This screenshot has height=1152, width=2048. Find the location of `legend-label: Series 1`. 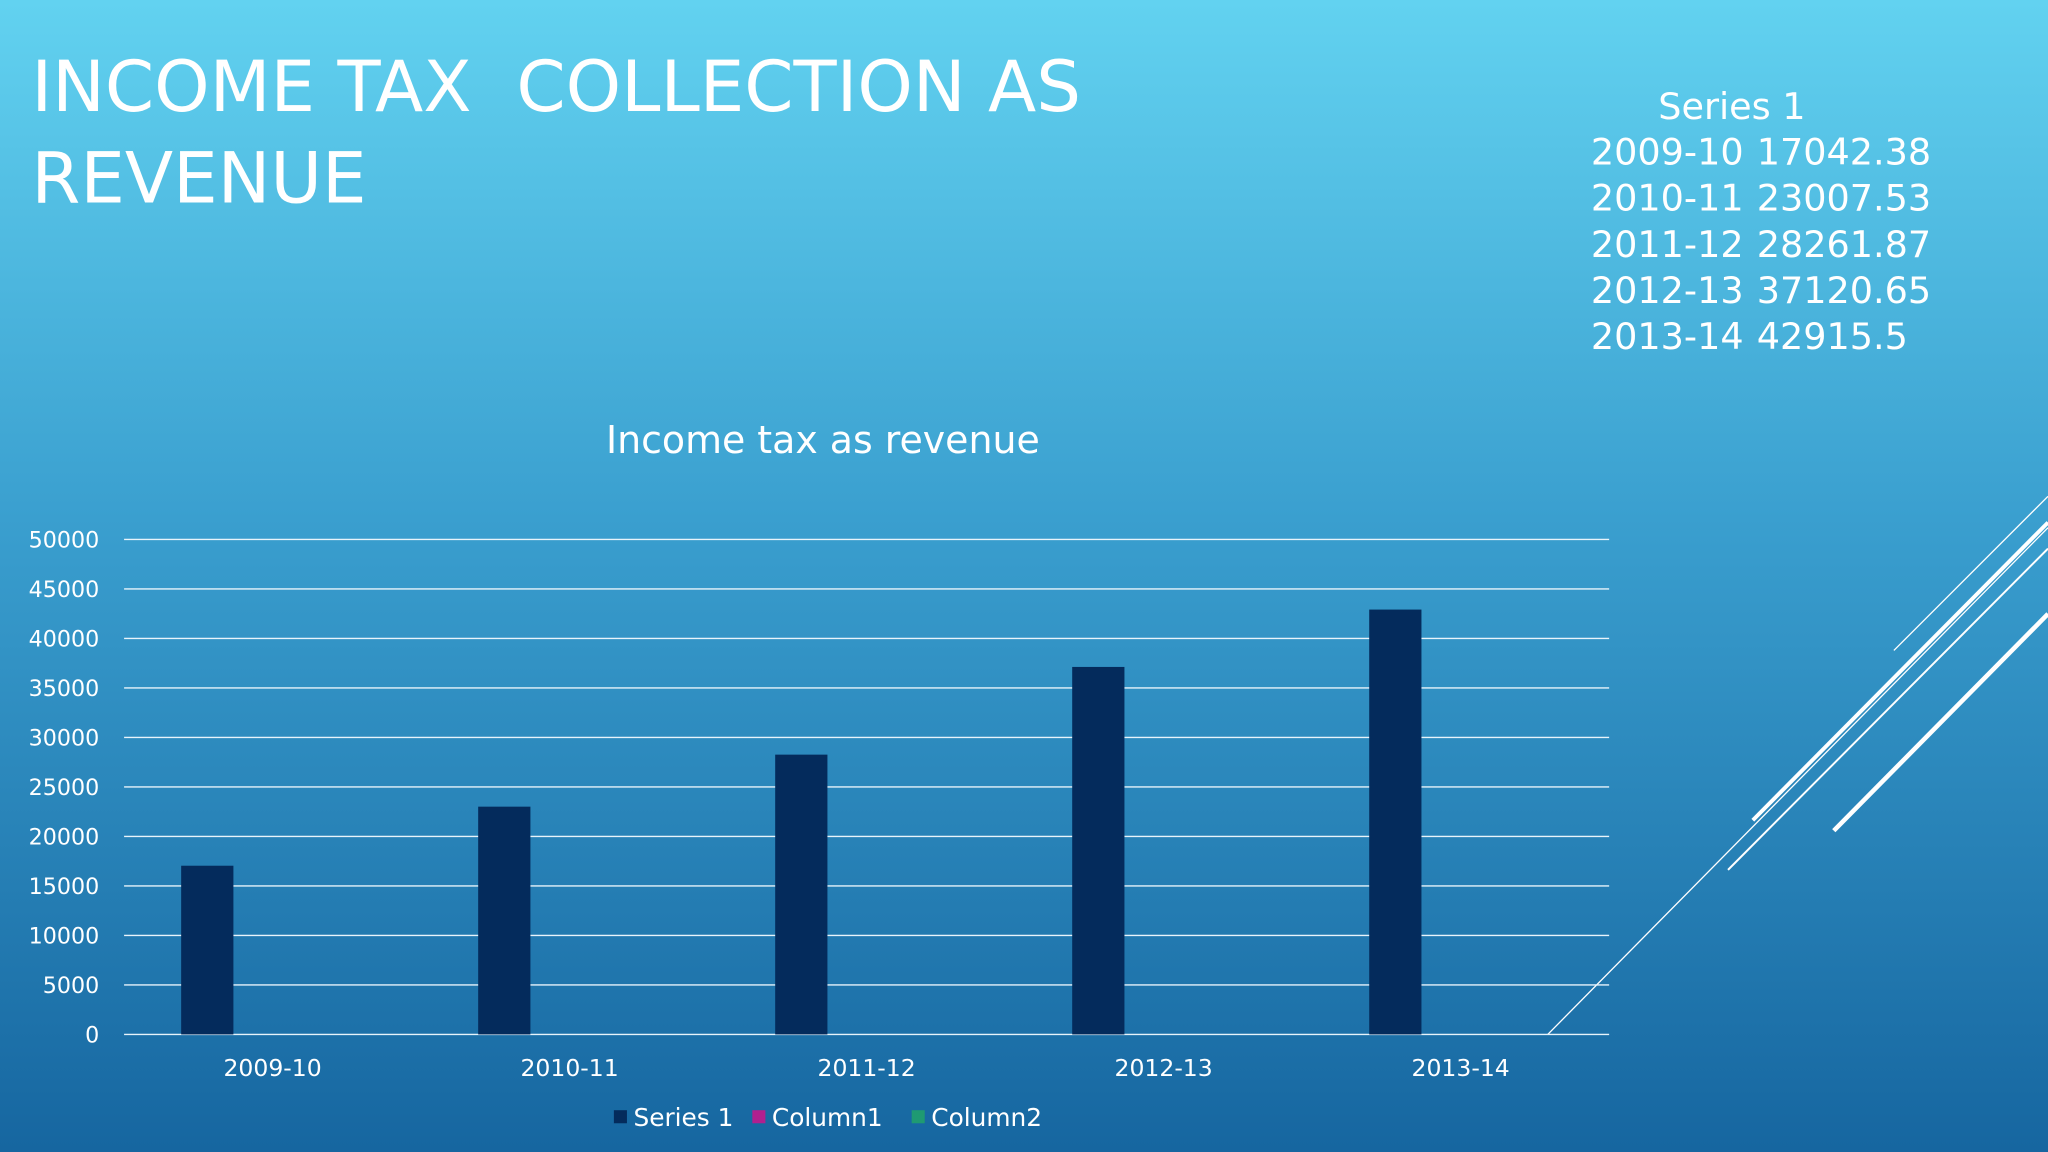

legend-label: Series 1 is located at coordinates (683, 1117).